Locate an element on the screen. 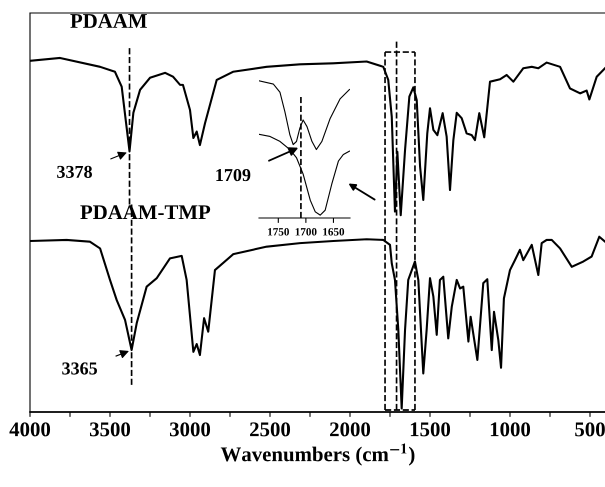 Image resolution: width=605 pixels, height=487 pixels. x-tick-label: 1750 is located at coordinates (278, 232).